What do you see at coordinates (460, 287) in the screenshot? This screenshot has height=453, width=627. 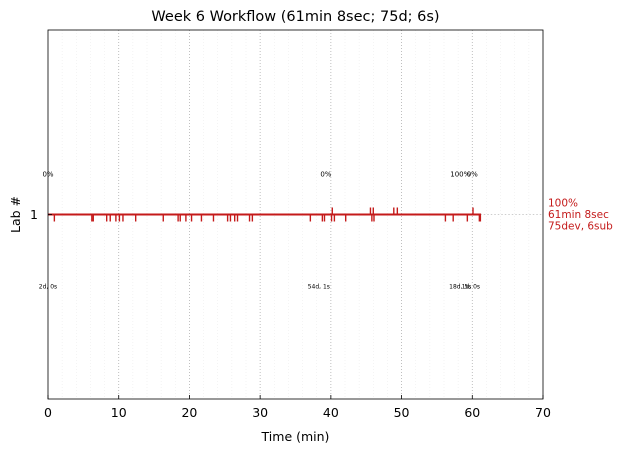 I see `duration-label: 18d, 5s` at bounding box center [460, 287].